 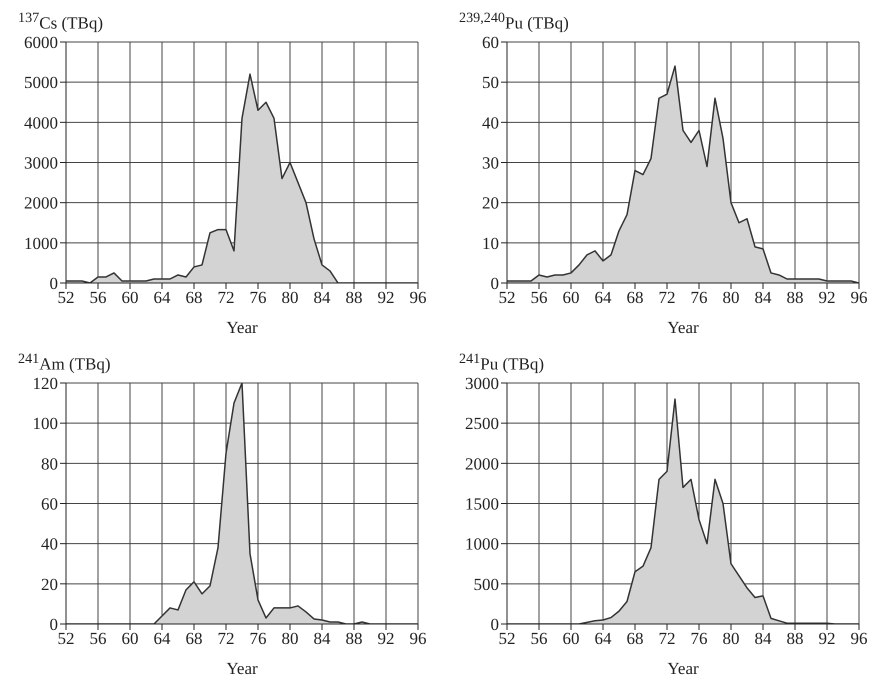 What do you see at coordinates (490, 243) in the screenshot?
I see `y-tick-label: 10` at bounding box center [490, 243].